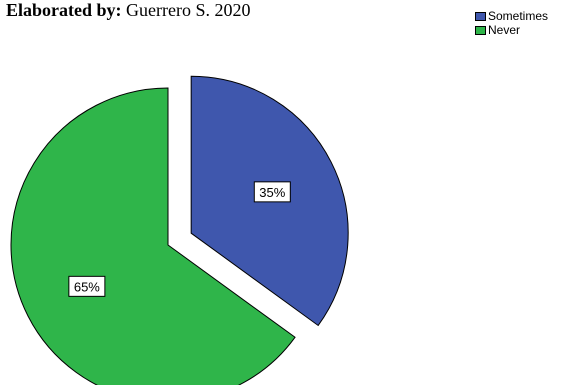  I want to click on chart-legend: Sometimes Never, so click(511, 23).